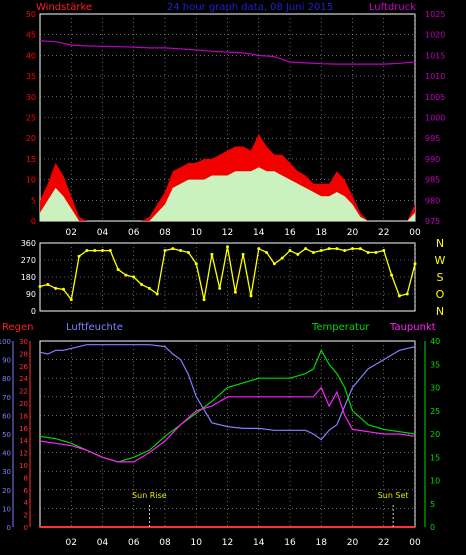 Image resolution: width=466 pixels, height=555 pixels. What do you see at coordinates (290, 543) in the screenshot?
I see `temperature-panel-x-tick-label: 16` at bounding box center [290, 543].